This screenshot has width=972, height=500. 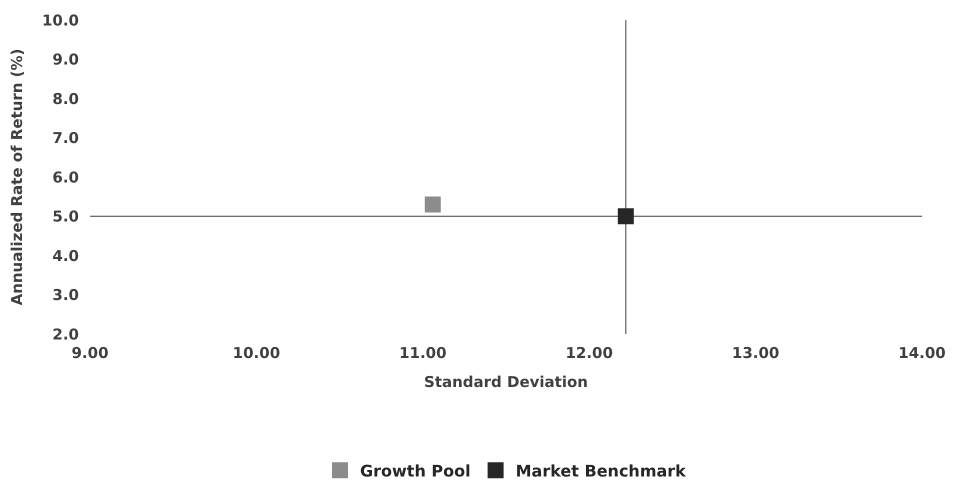 What do you see at coordinates (90, 353) in the screenshot?
I see `x-tick-label: 9.00` at bounding box center [90, 353].